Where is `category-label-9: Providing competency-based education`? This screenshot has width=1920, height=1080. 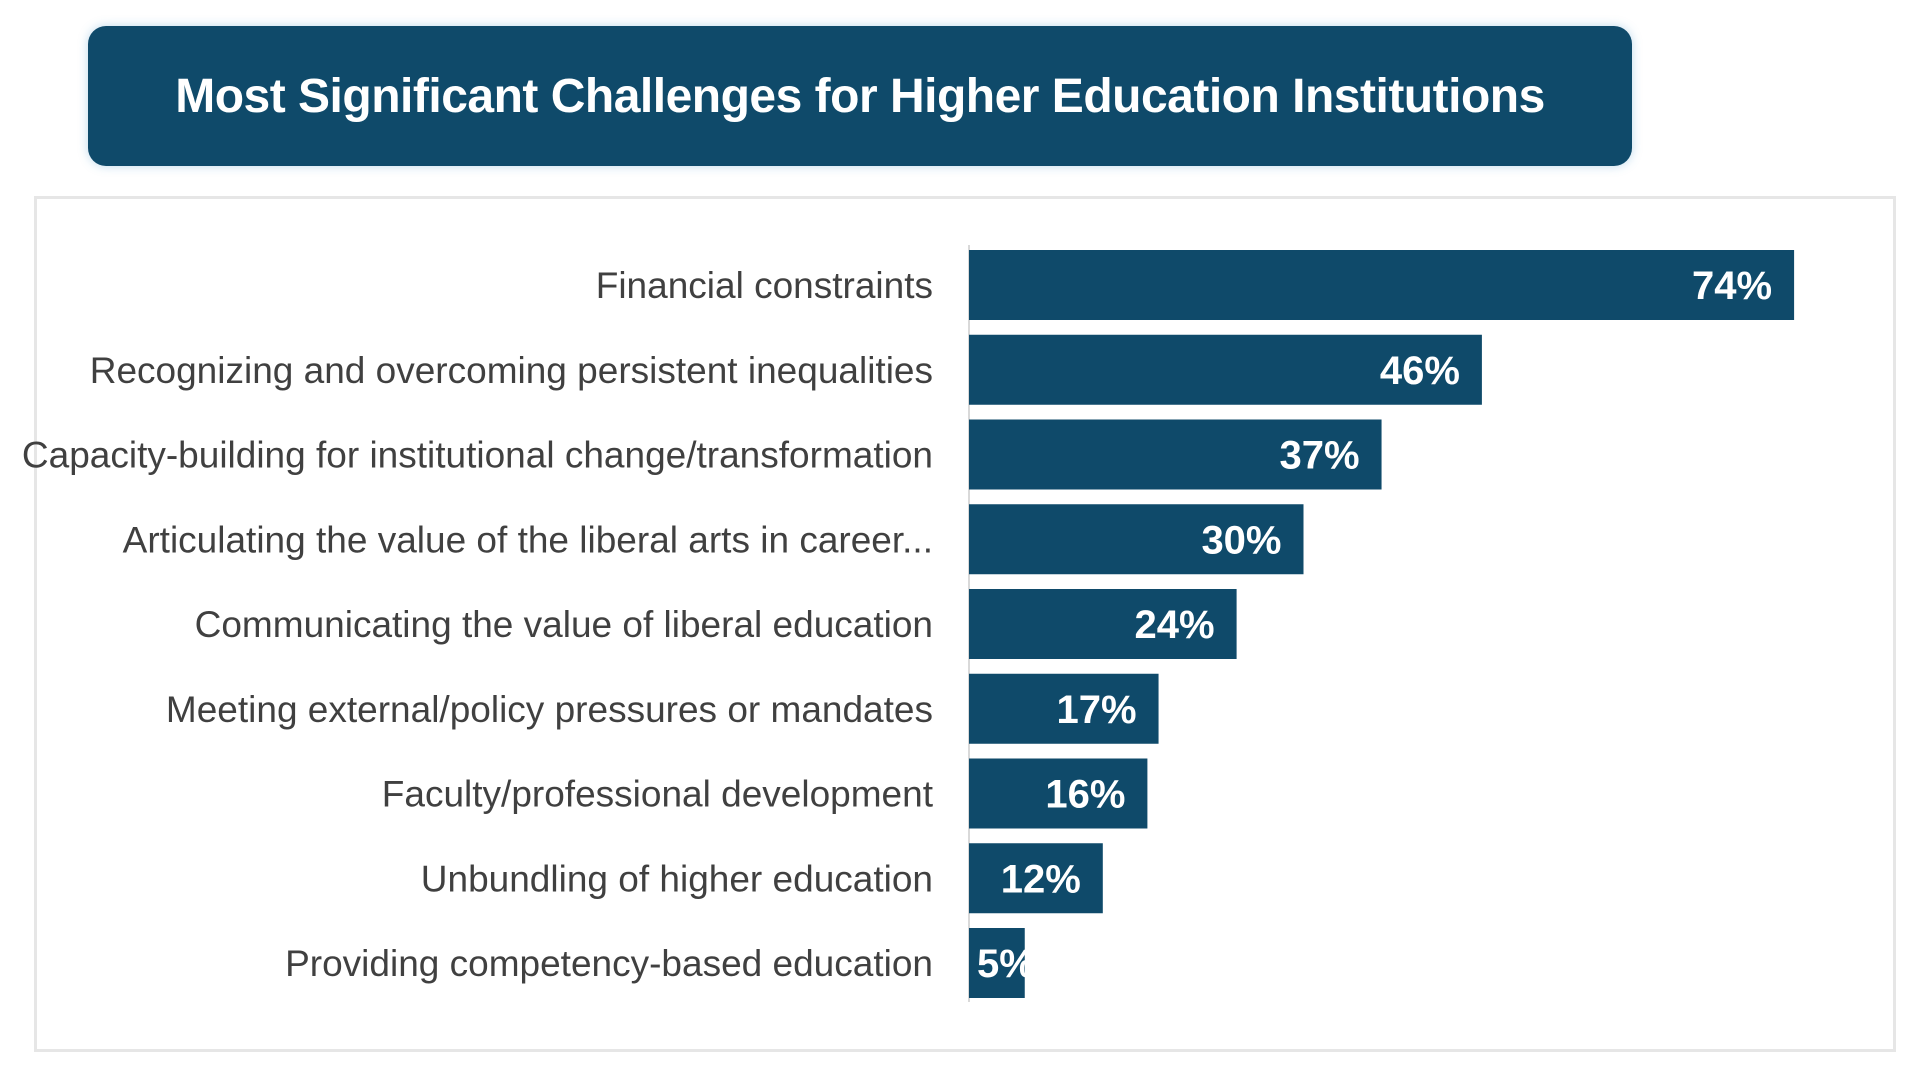 category-label-9: Providing competency-based education is located at coordinates (609, 963).